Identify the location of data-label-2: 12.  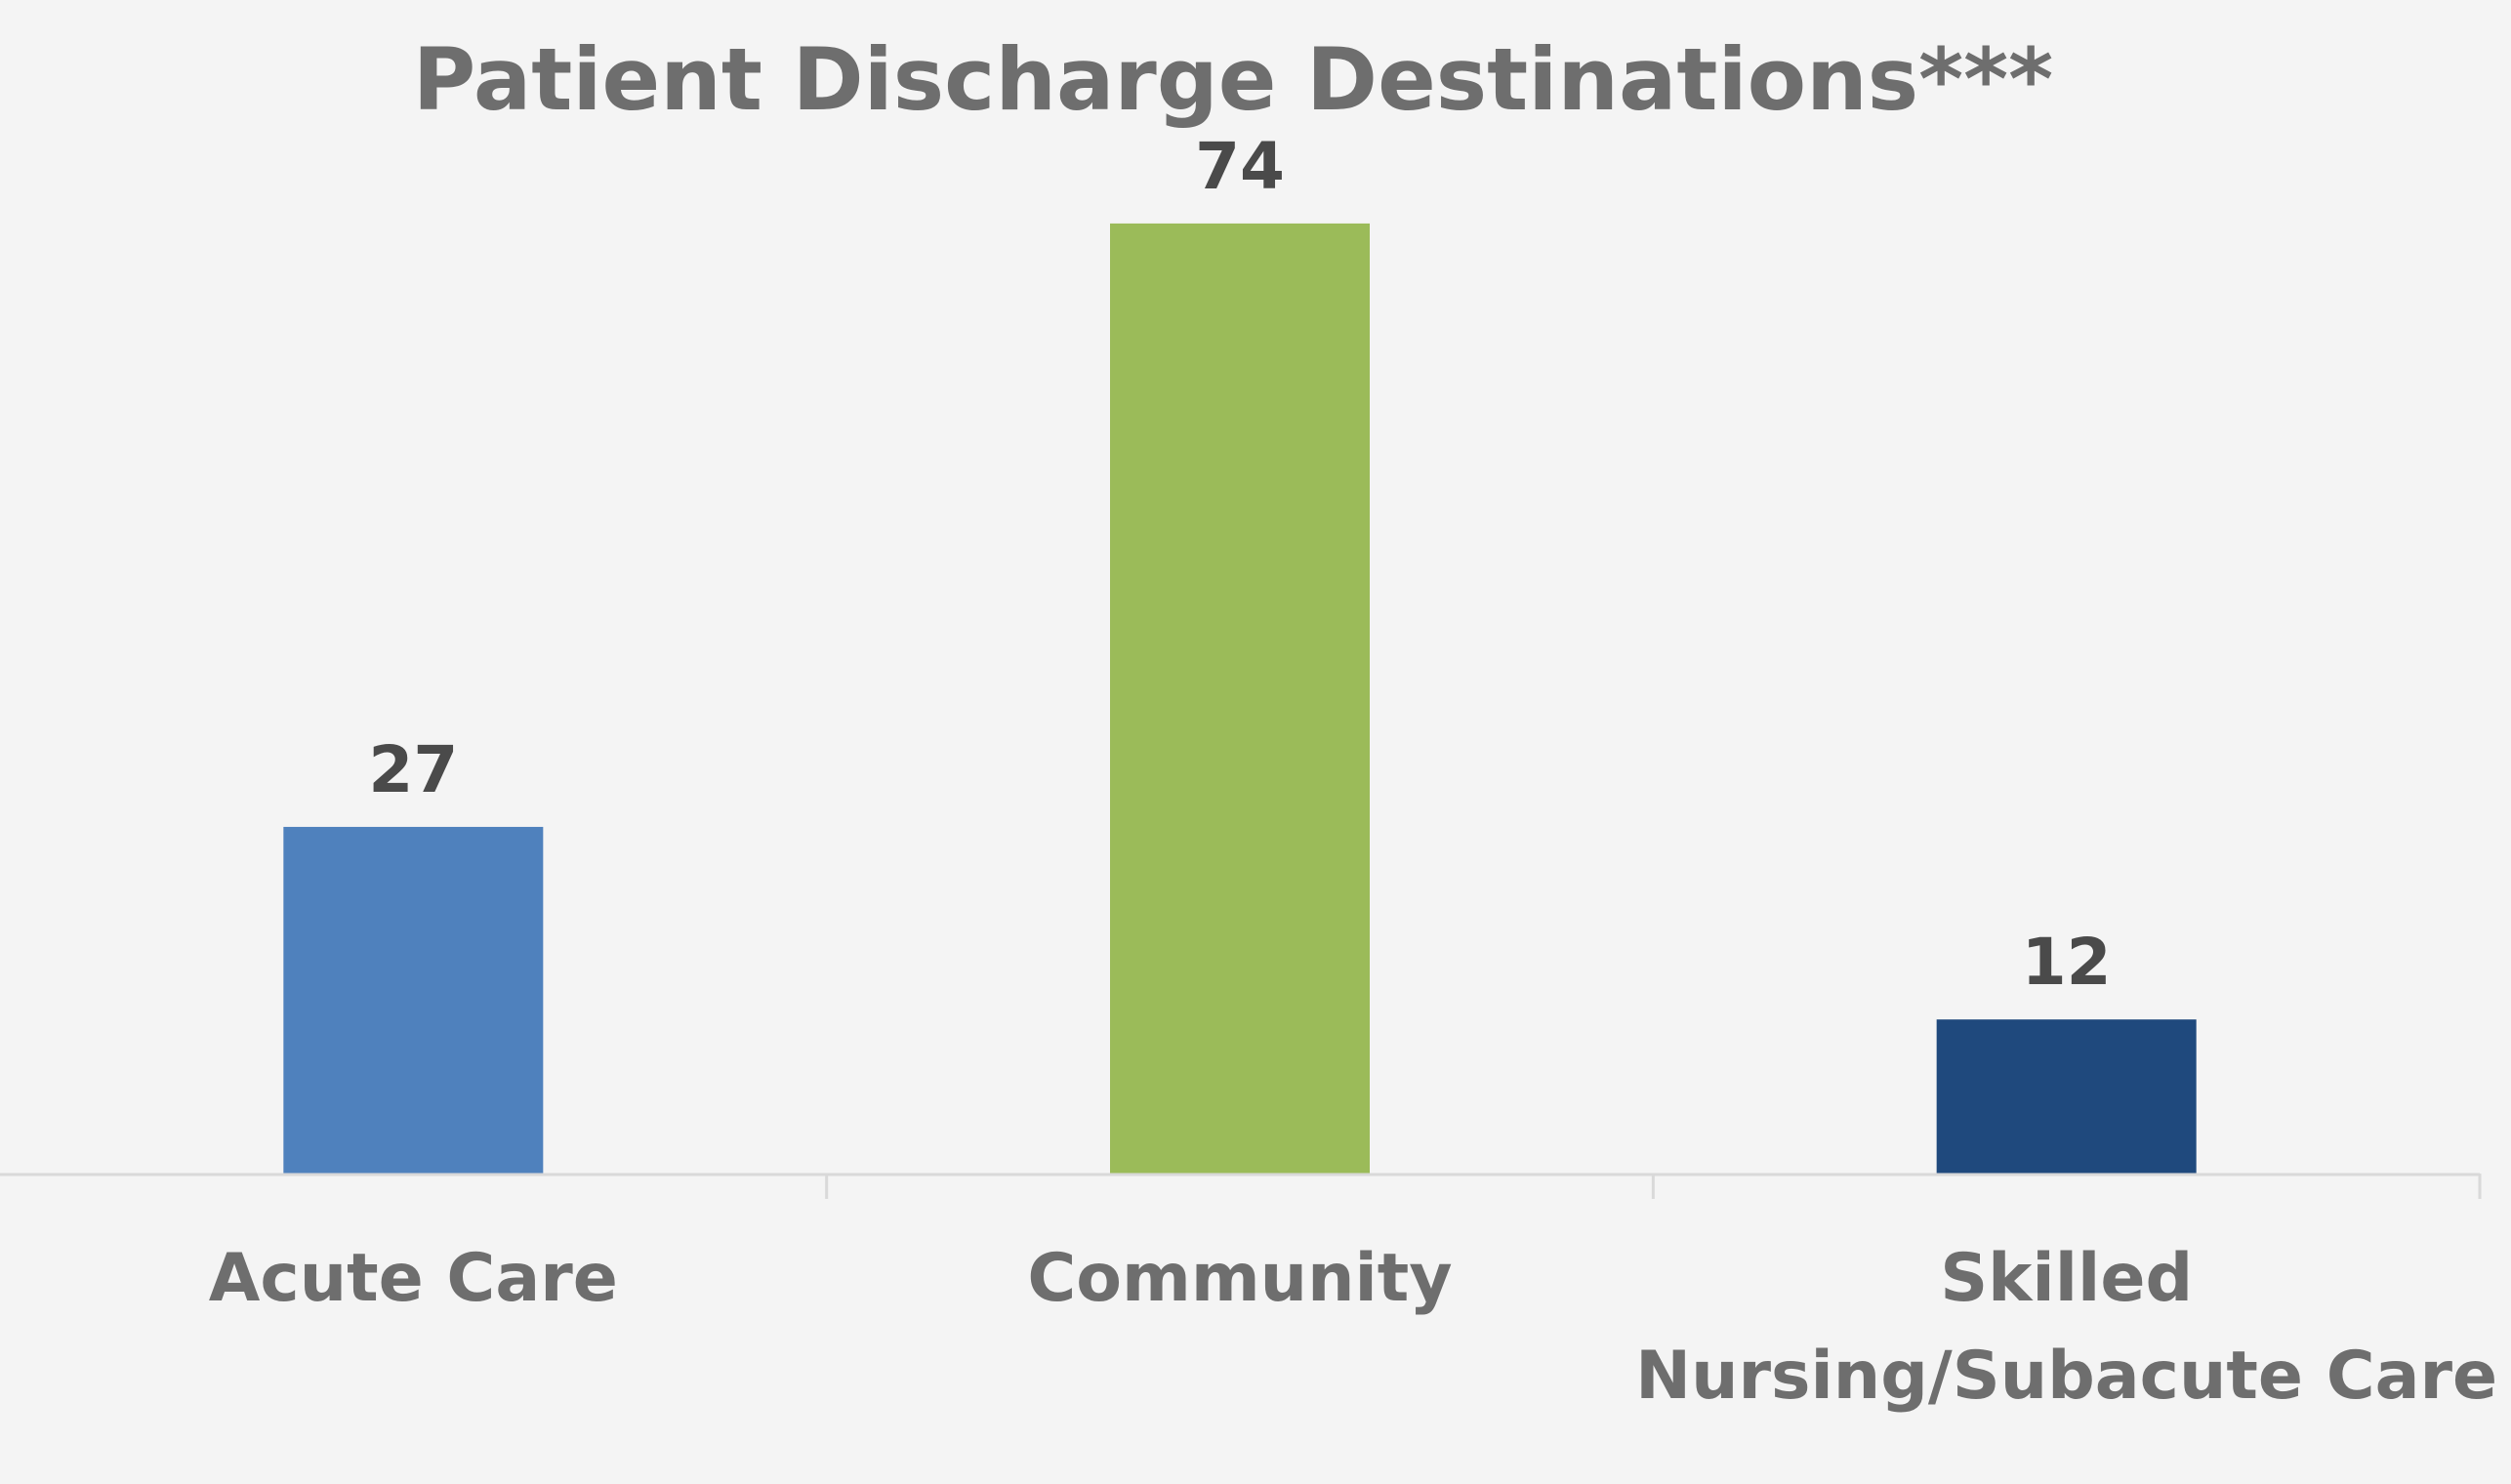
(2067, 963).